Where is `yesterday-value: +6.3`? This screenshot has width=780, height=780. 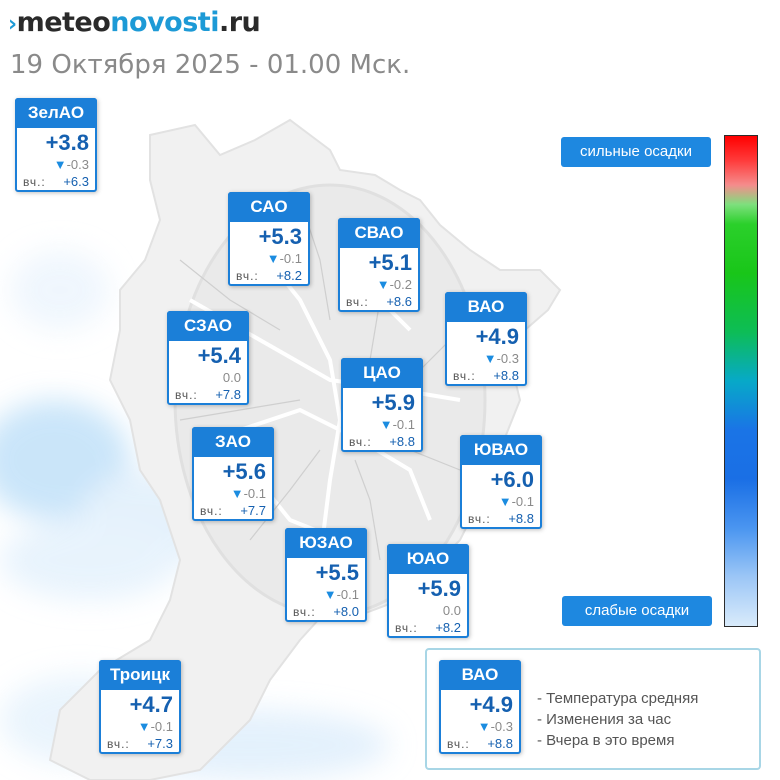 yesterday-value: +6.3 is located at coordinates (76, 181).